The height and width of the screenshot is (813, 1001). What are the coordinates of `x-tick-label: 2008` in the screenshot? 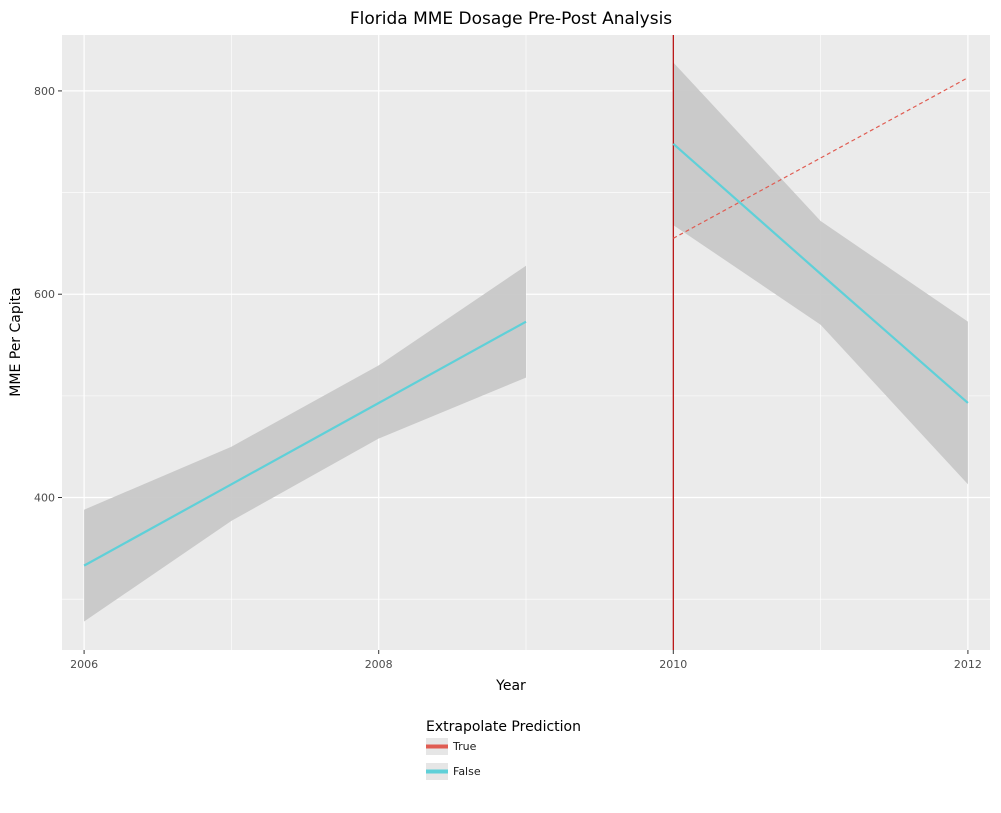 It's located at (379, 664).